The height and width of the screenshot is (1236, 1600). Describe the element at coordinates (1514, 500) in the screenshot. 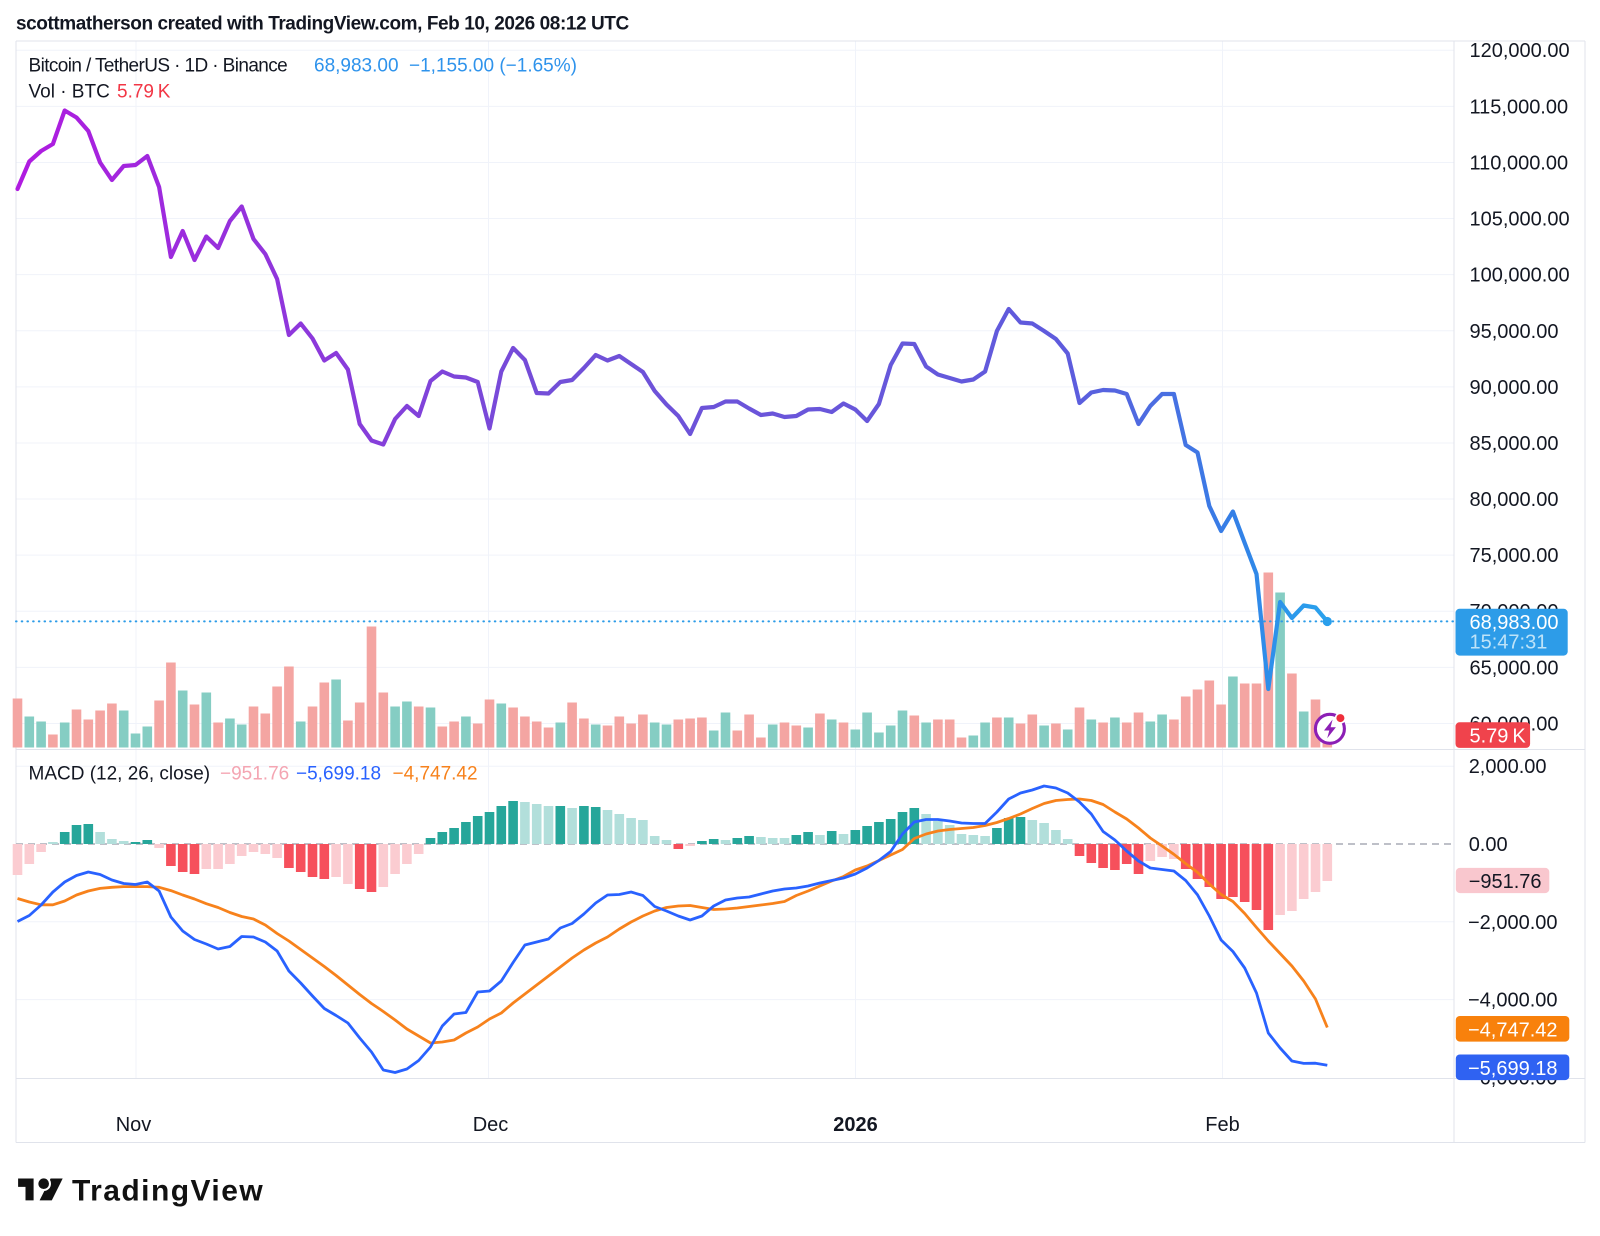

I see `svg-text: 80,000.00` at that location.